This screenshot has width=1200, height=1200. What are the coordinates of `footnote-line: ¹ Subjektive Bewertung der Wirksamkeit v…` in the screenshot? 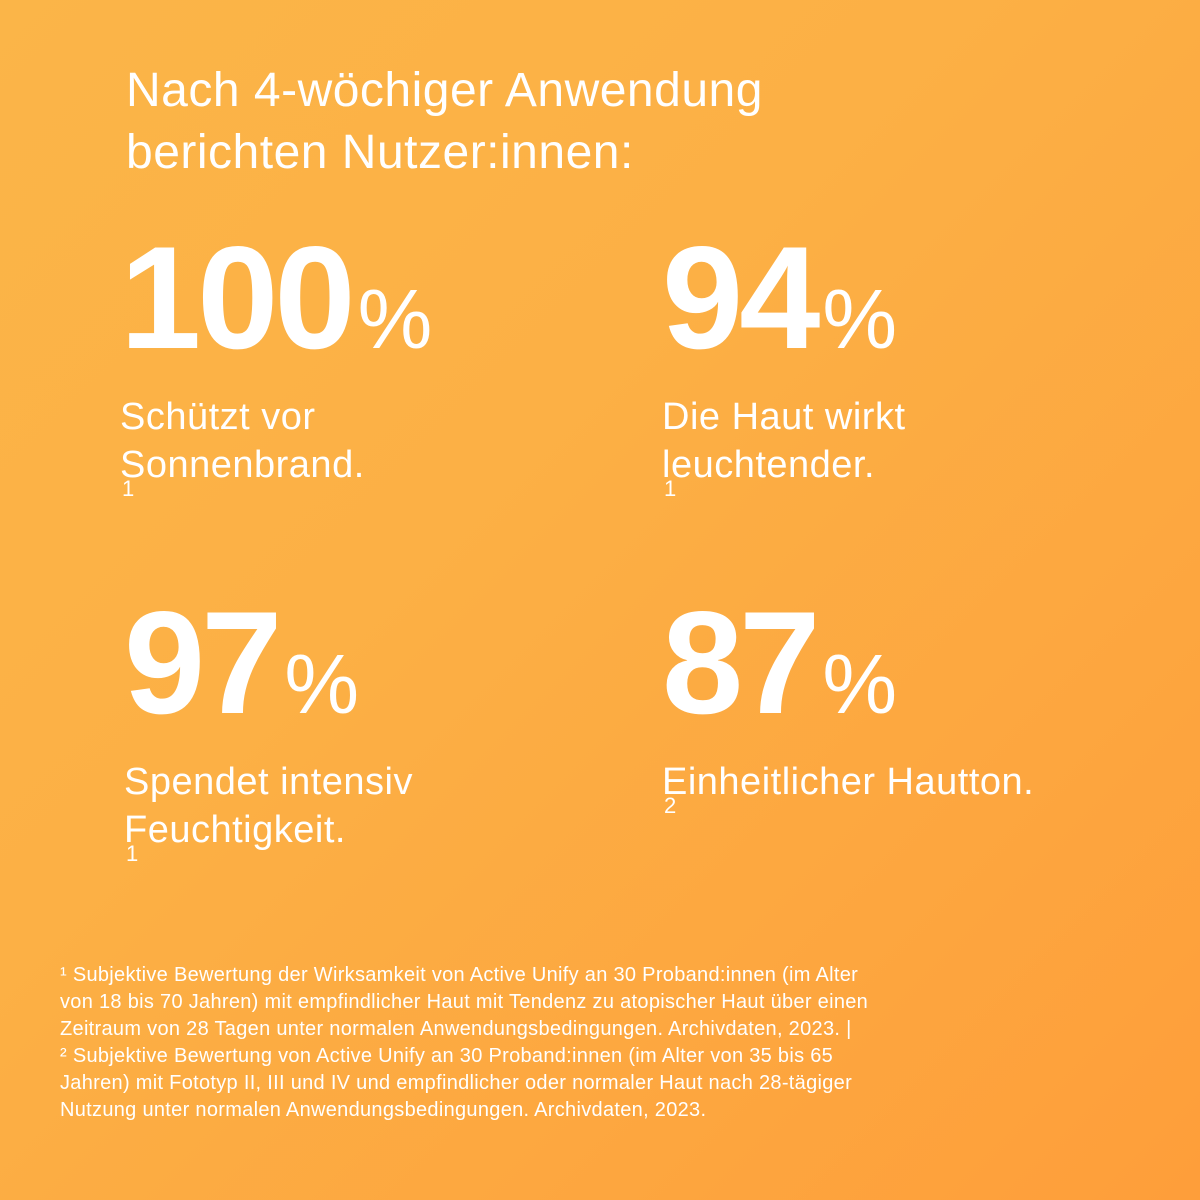 It's located at (459, 975).